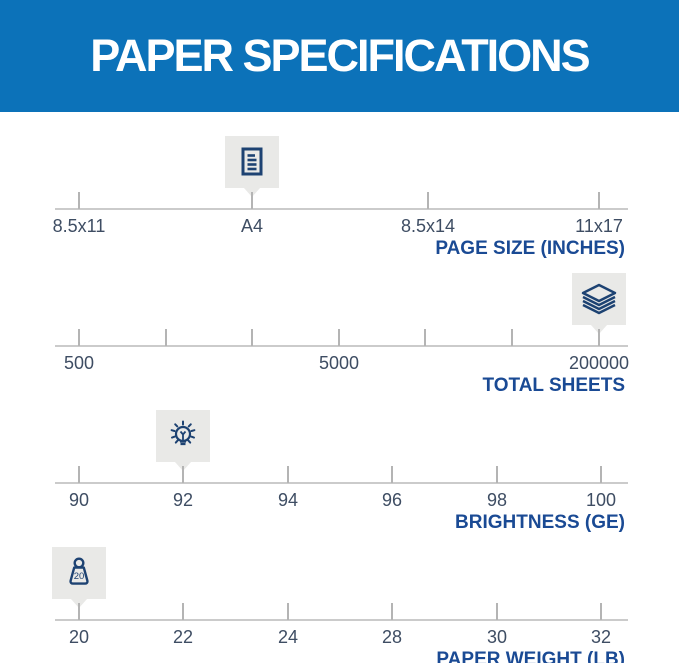 The width and height of the screenshot is (679, 663). I want to click on document-icon, so click(252, 161).